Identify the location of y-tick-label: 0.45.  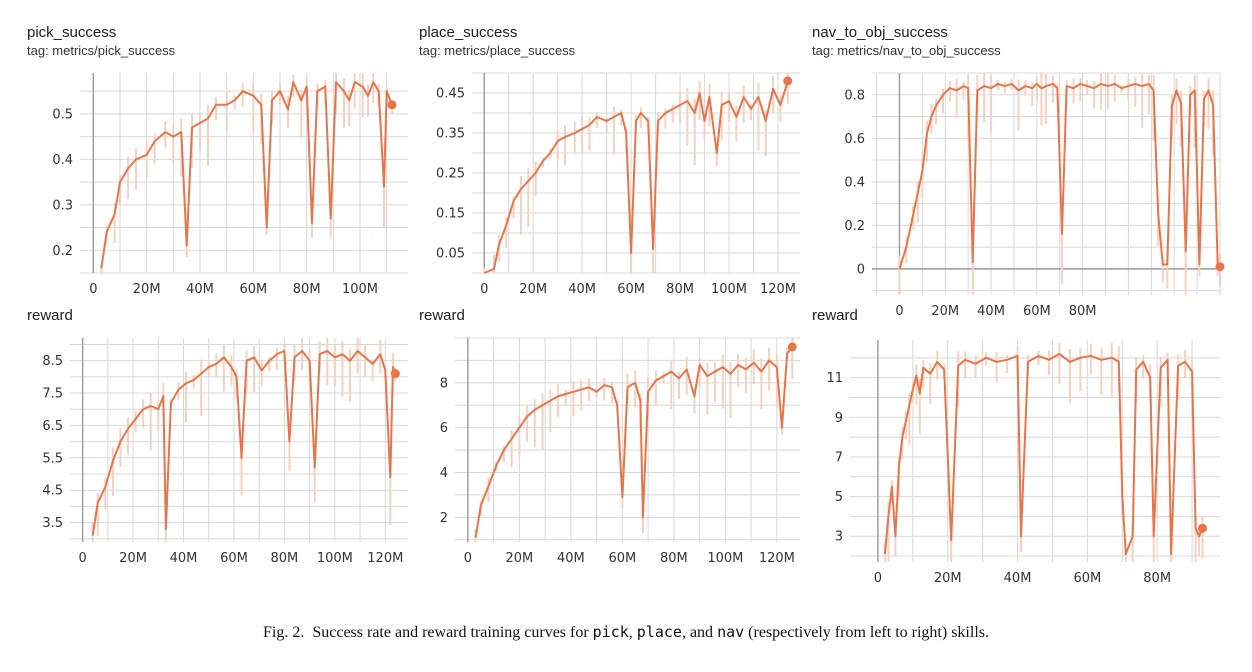
(450, 94).